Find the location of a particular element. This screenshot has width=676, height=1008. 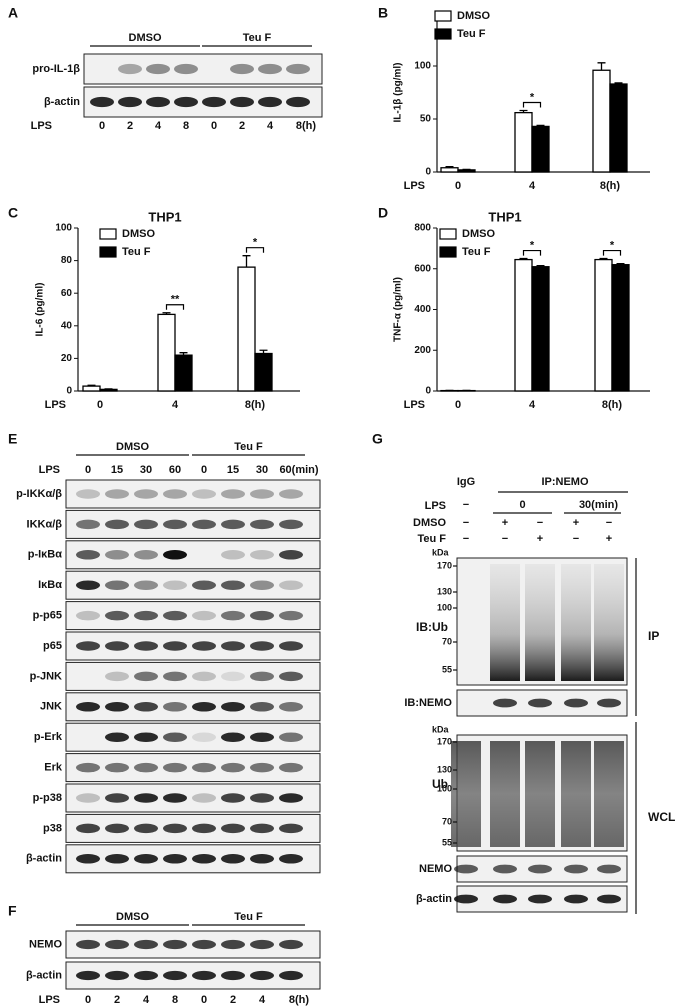

row-label: p-p65 is located at coordinates (47, 616).